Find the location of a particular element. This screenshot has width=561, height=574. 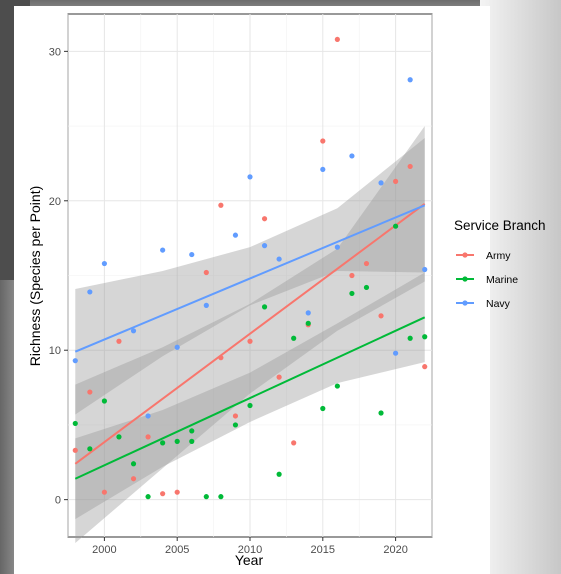

legend-key-point-marine is located at coordinates (465, 279).